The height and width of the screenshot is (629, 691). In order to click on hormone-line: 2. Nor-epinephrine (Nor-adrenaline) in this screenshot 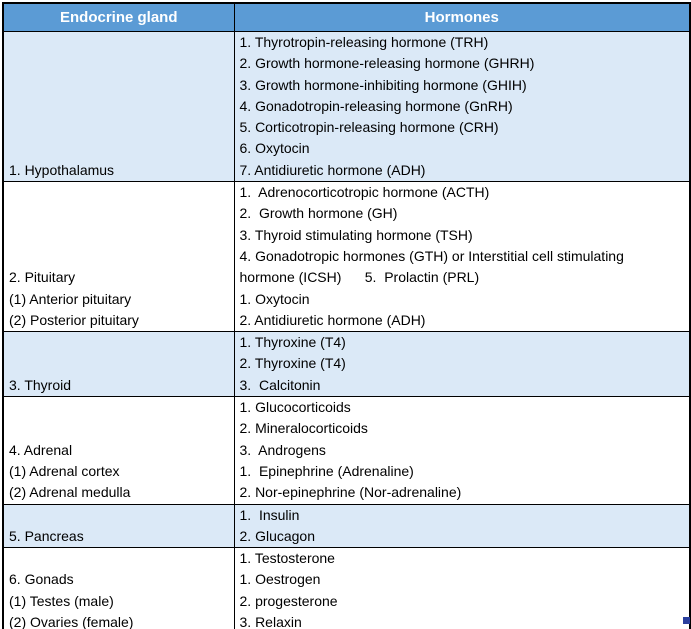, I will do `click(350, 492)`.